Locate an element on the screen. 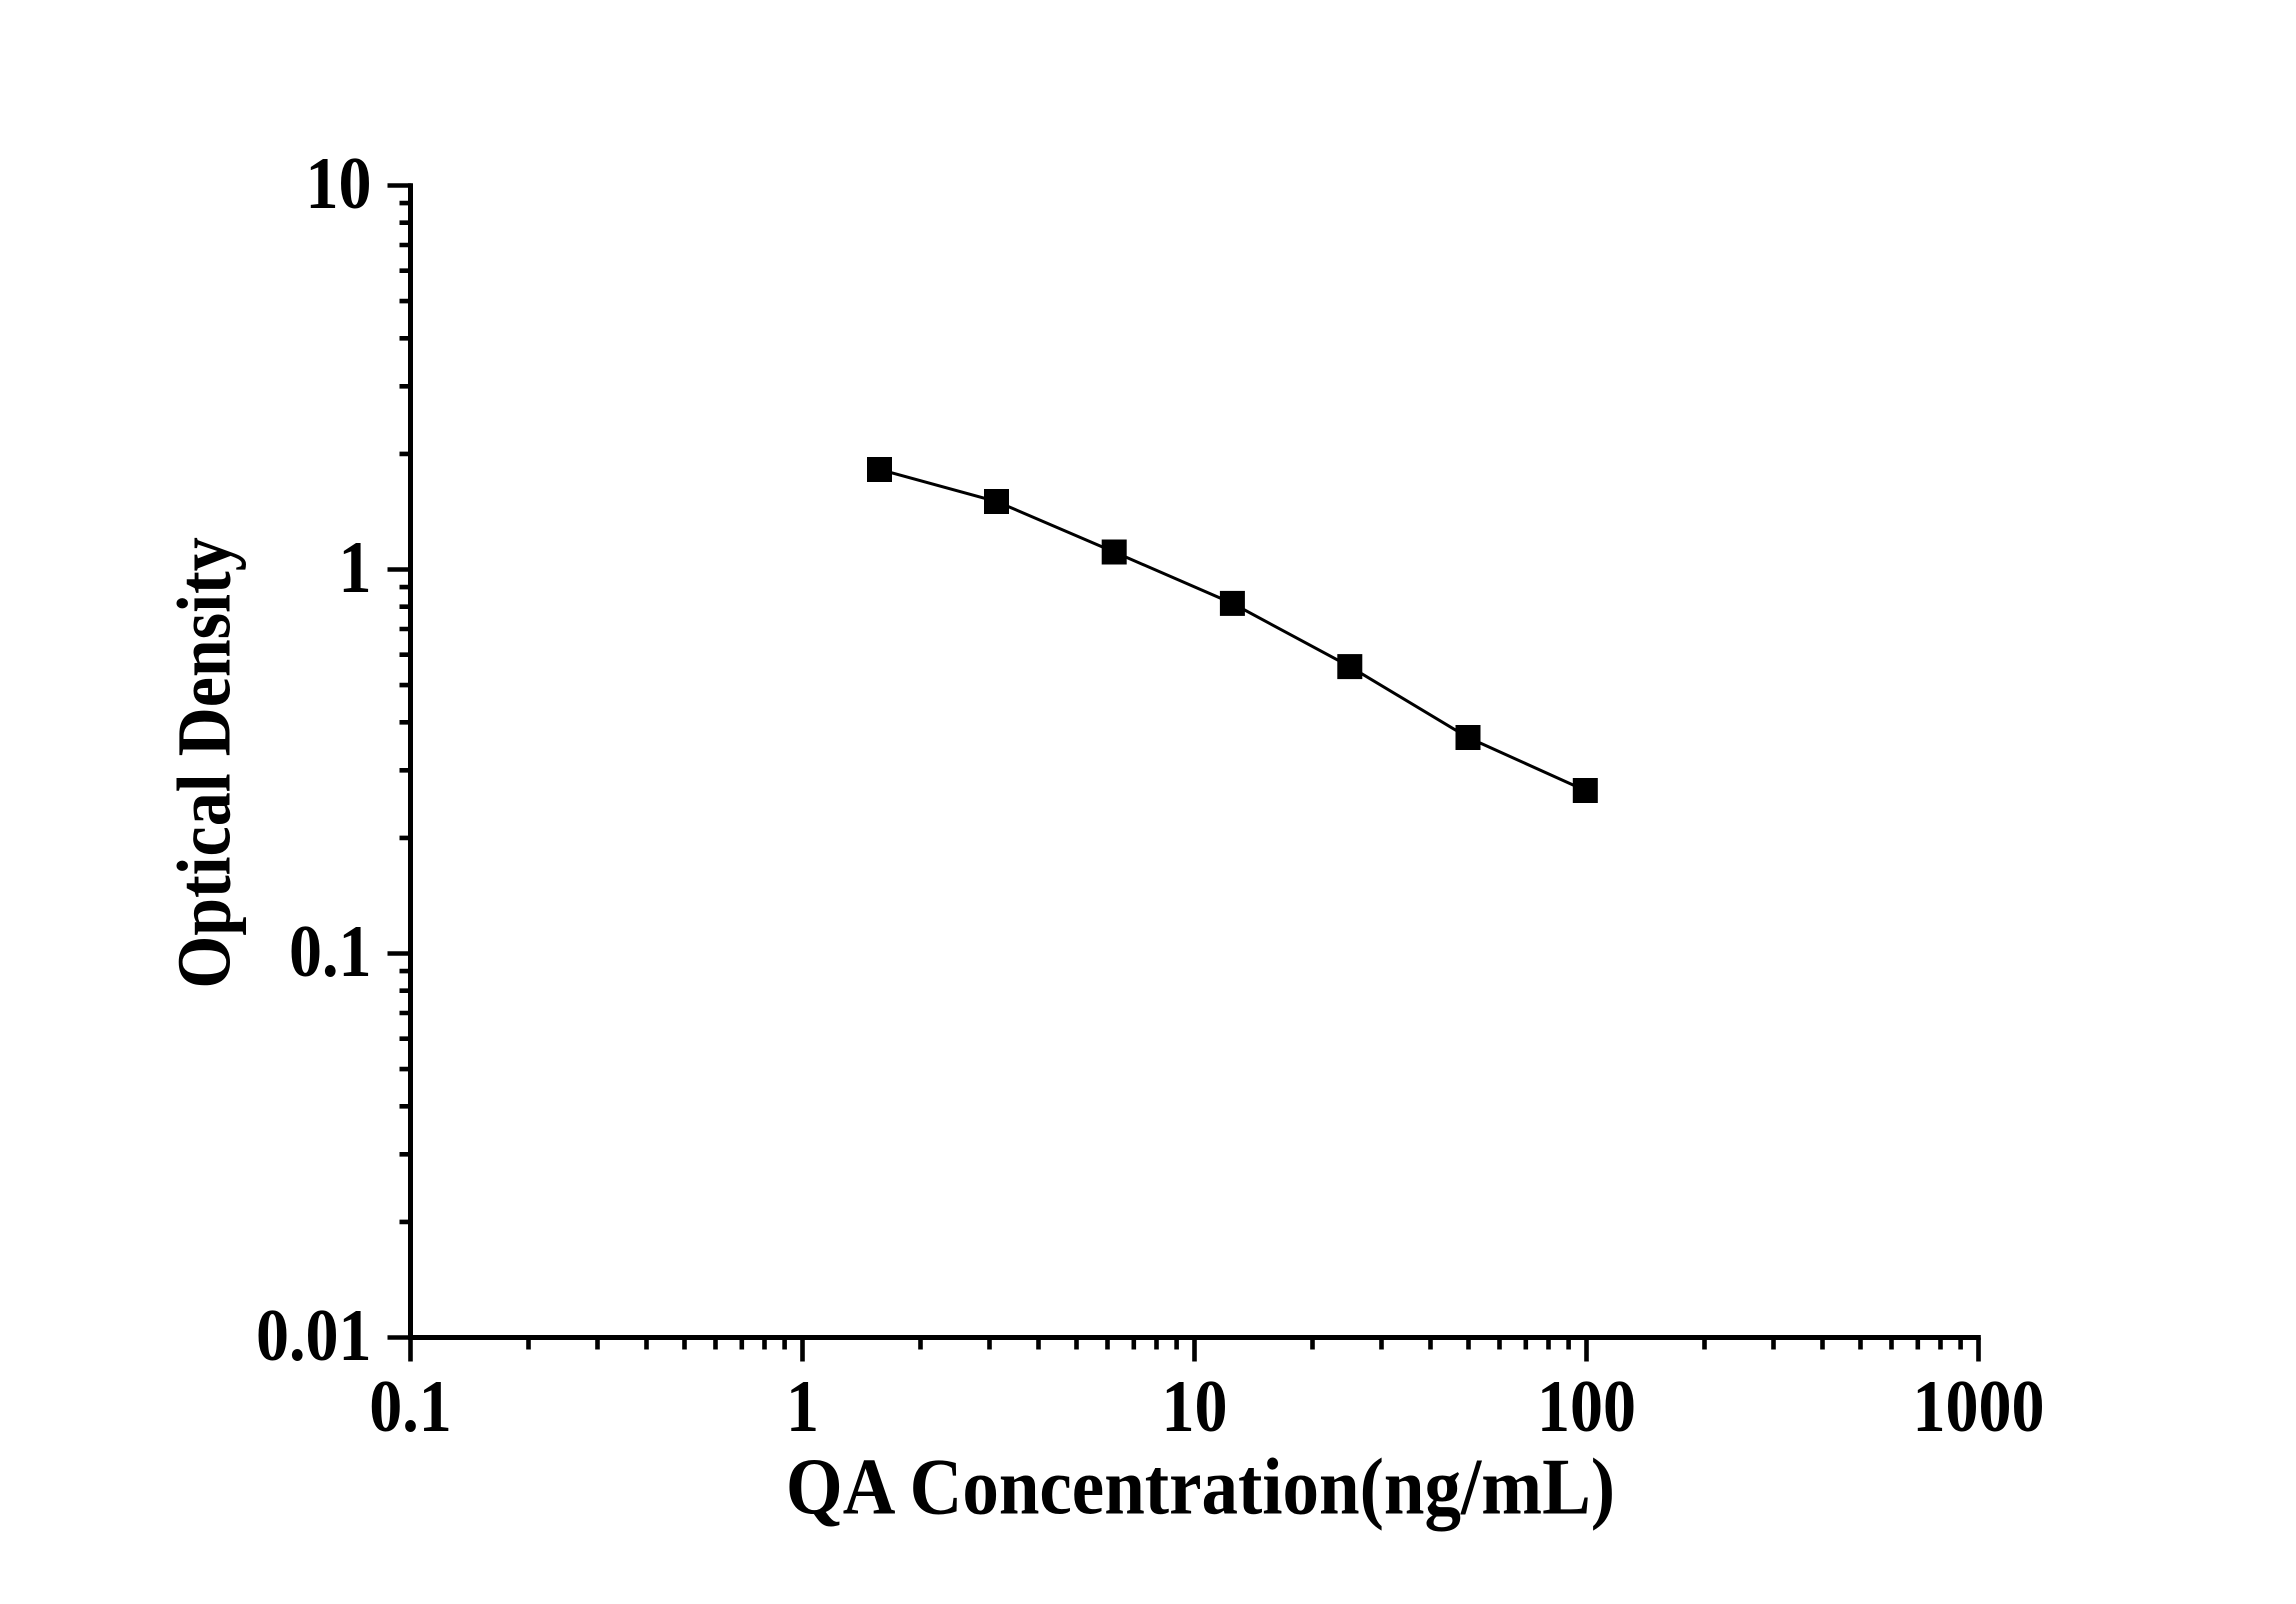  svg-text: QA Concentration(ng/mL) is located at coordinates (1200, 1486).